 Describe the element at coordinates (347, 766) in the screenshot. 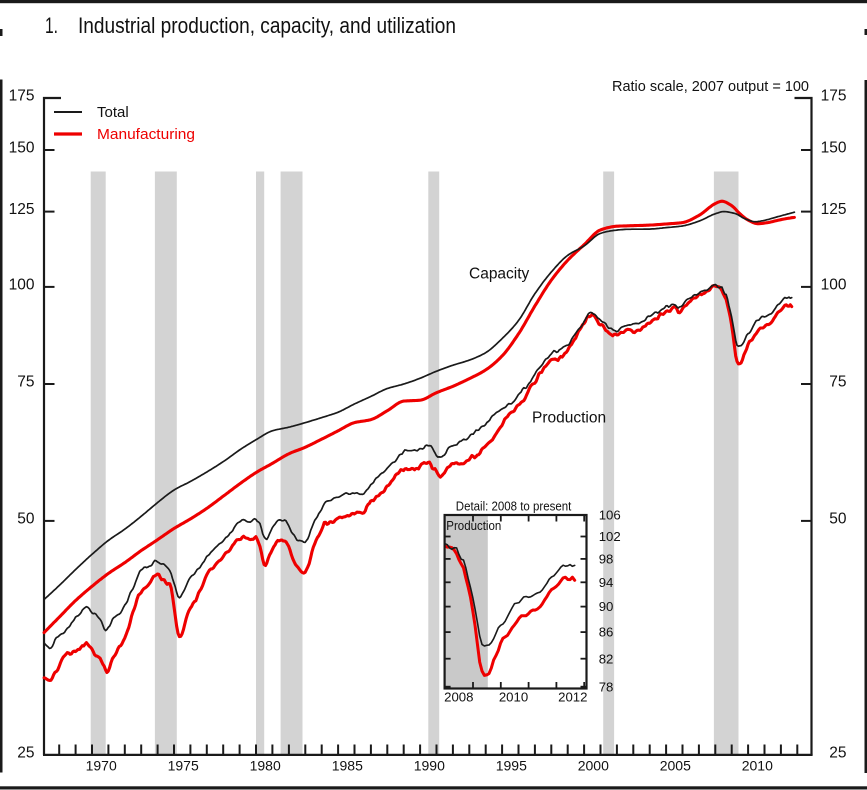

I see `svg-text: 1985` at that location.